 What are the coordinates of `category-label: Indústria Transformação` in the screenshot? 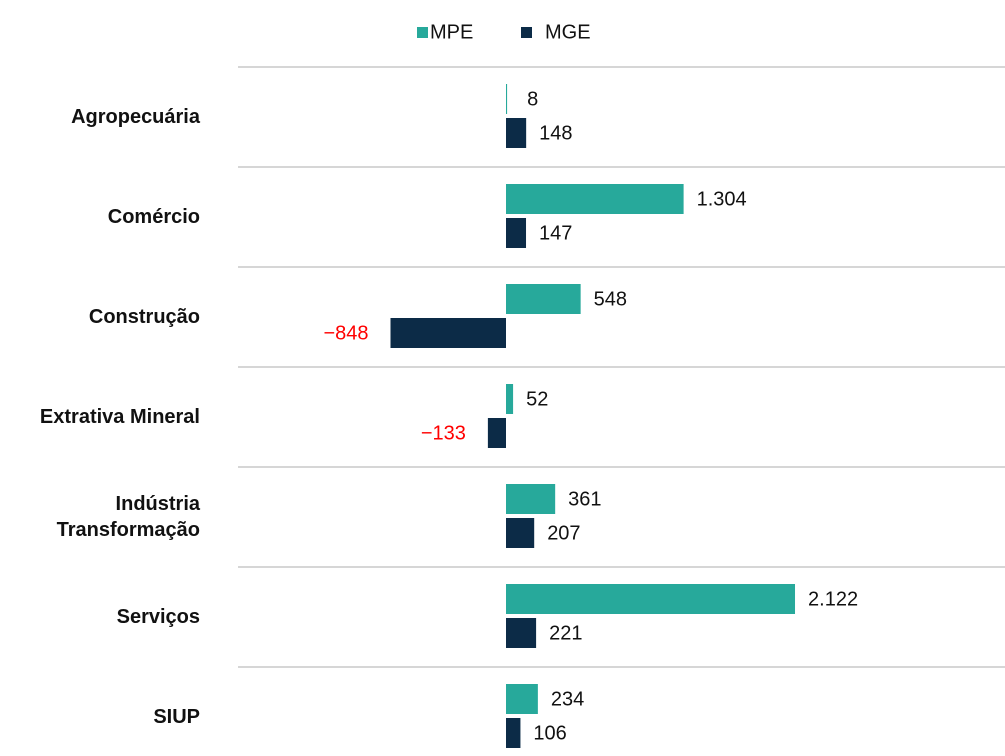 It's located at (128, 517).